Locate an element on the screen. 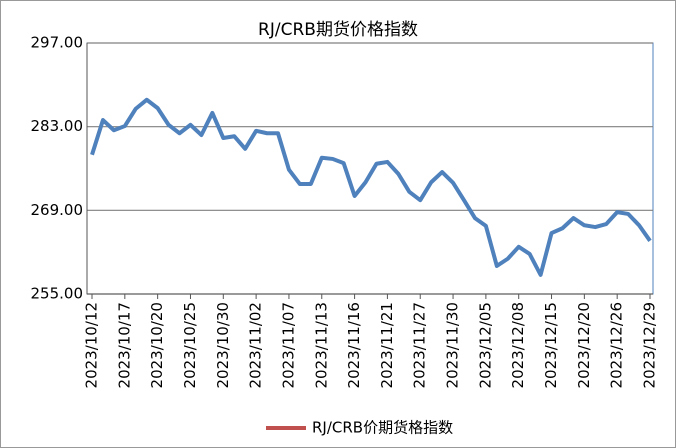 The height and width of the screenshot is (448, 676). x-tick-label: 2023/12/15 is located at coordinates (551, 345).